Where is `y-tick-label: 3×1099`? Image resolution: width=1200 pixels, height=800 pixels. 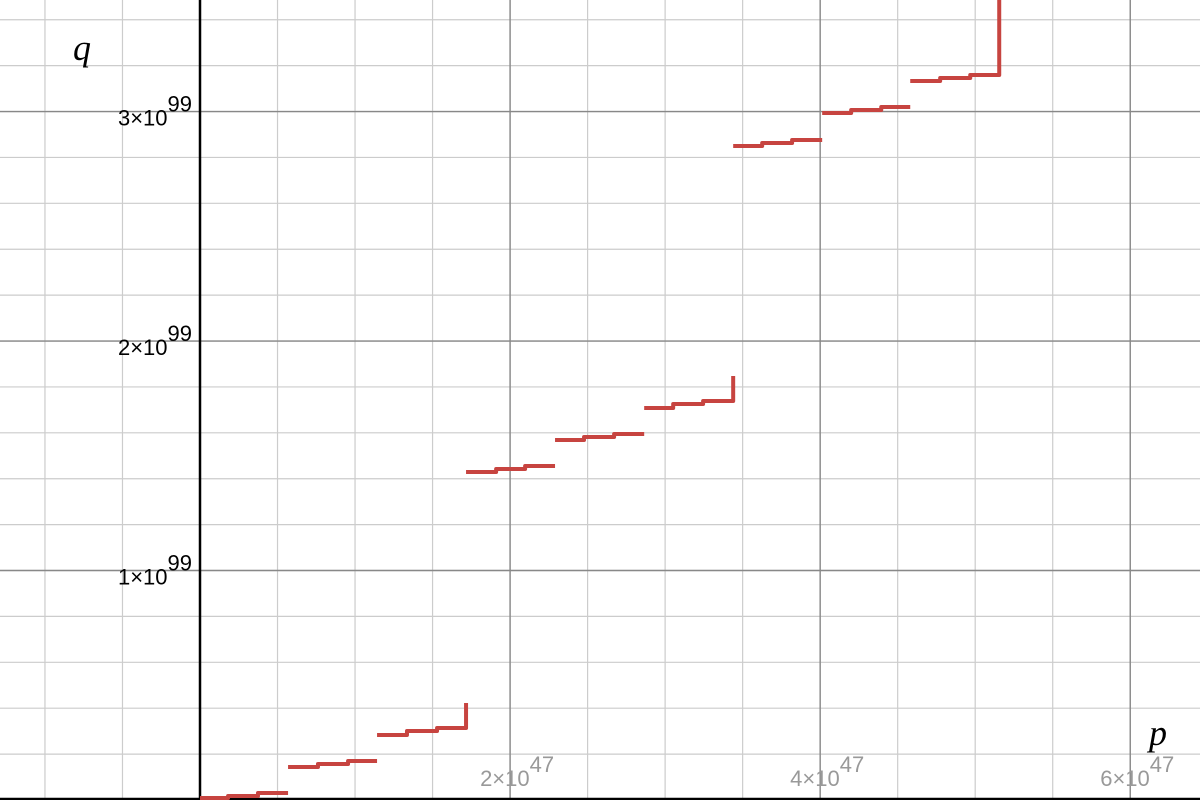 y-tick-label: 3×1099 is located at coordinates (155, 111).